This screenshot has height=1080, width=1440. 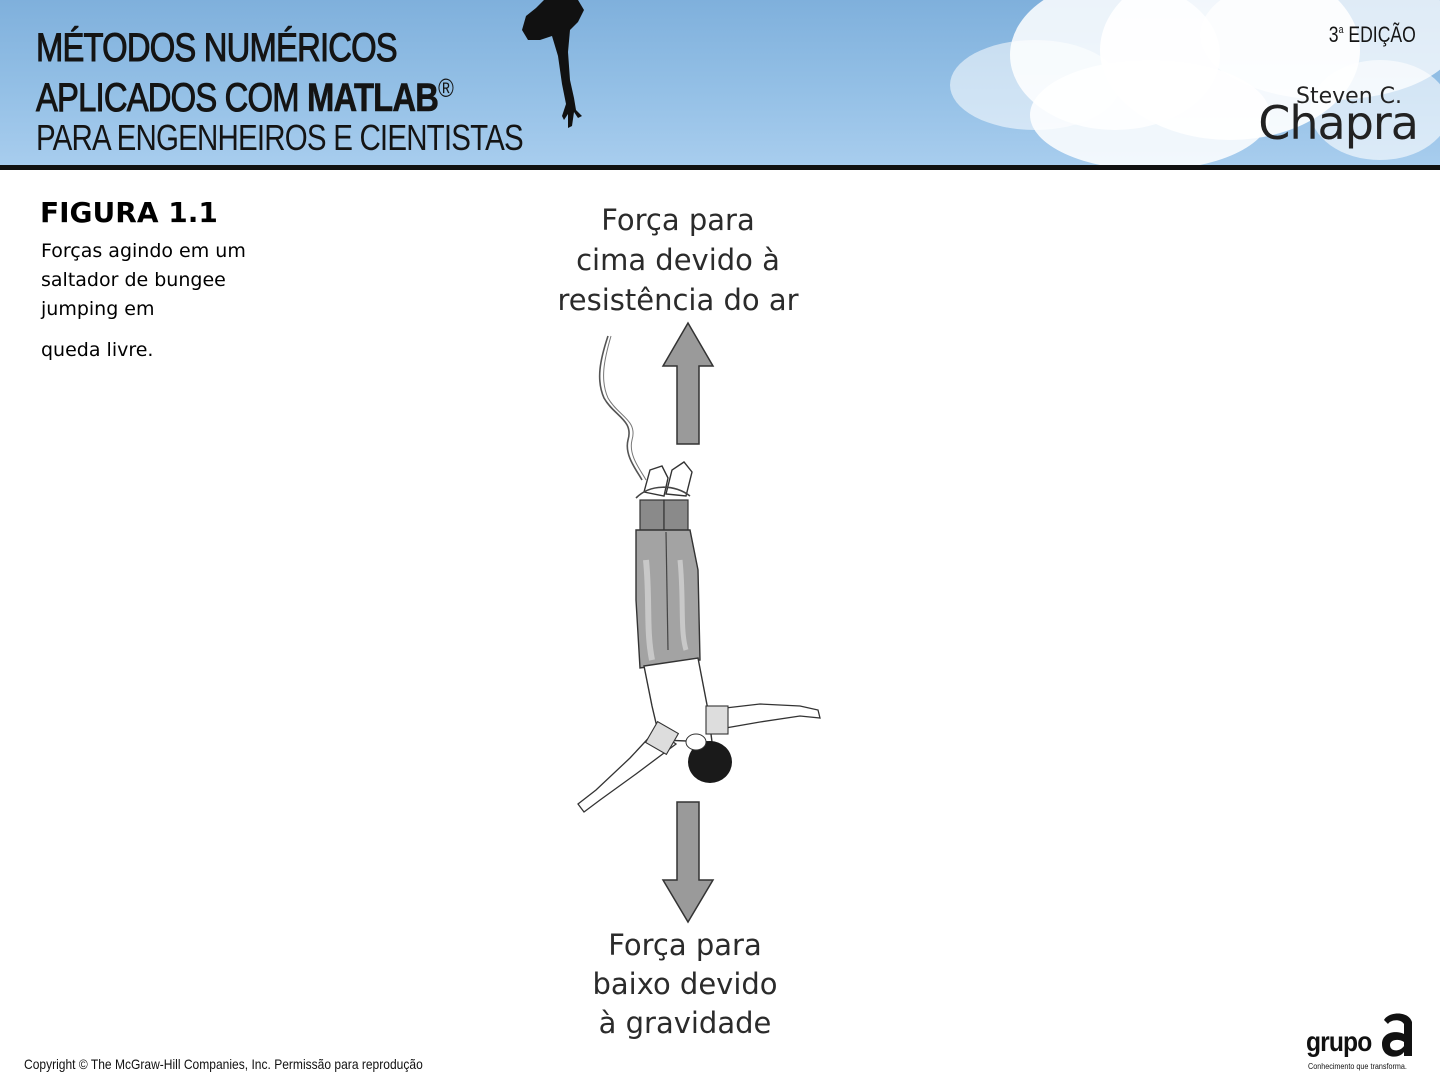 What do you see at coordinates (1339, 1041) in the screenshot?
I see `logo-word: grupo` at bounding box center [1339, 1041].